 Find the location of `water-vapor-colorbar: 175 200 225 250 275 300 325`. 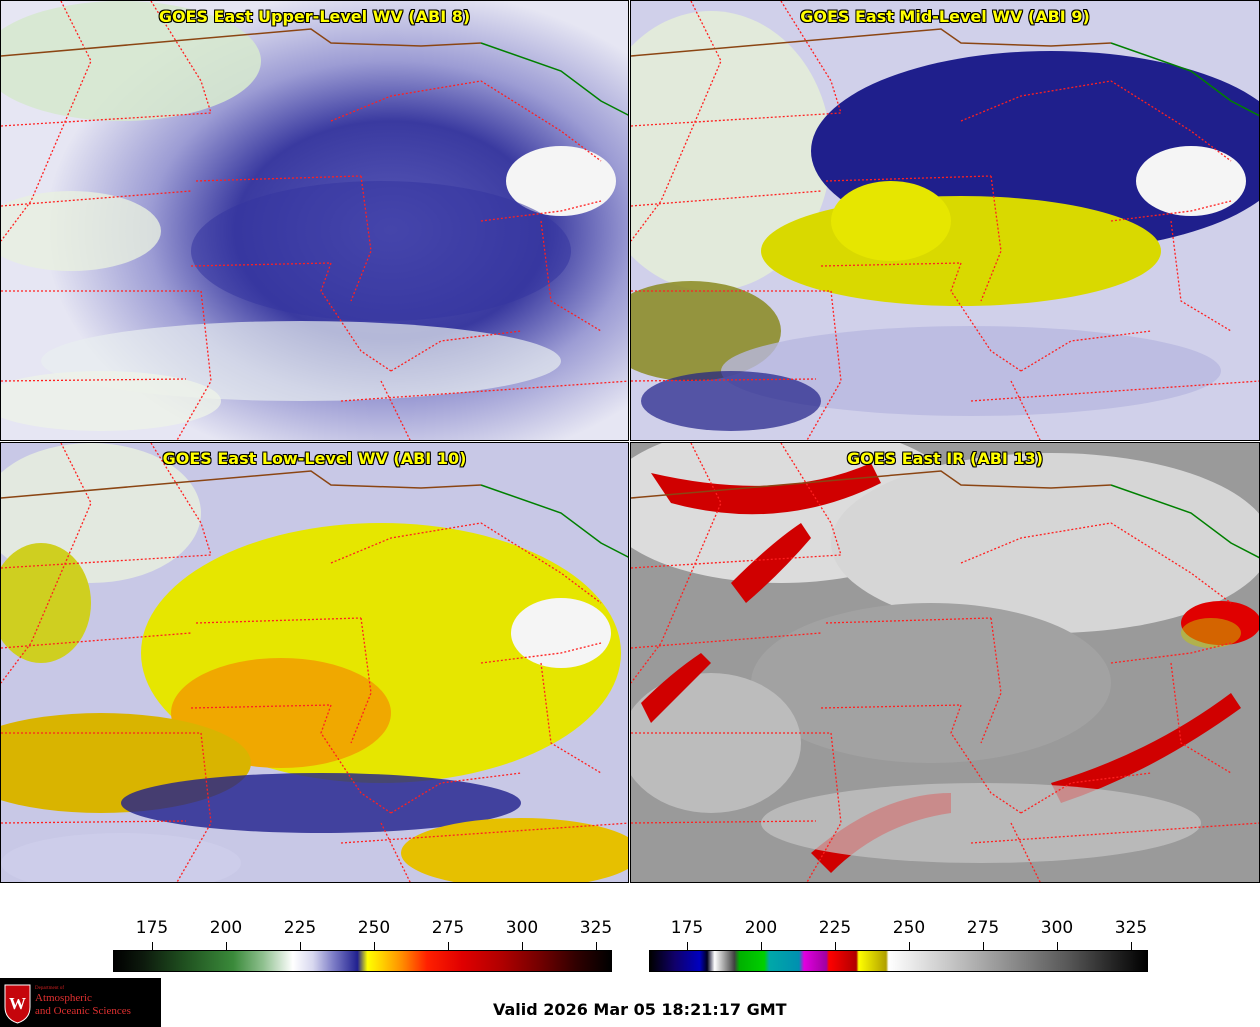

water-vapor-colorbar: 175 200 225 250 275 300 325 is located at coordinates (362, 948).